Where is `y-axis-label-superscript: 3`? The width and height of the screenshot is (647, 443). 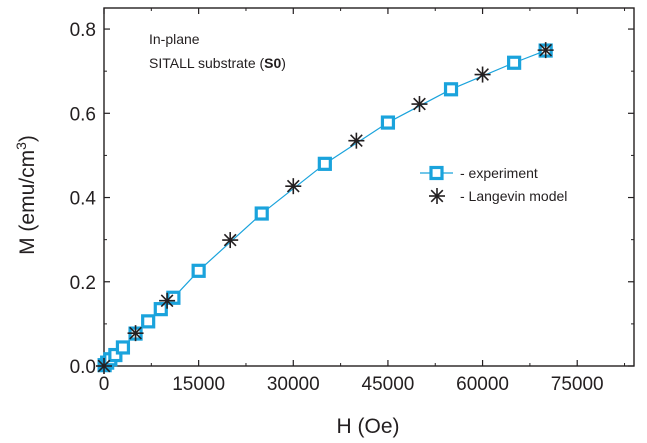
y-axis-label-superscript: 3 is located at coordinates (21, 146).